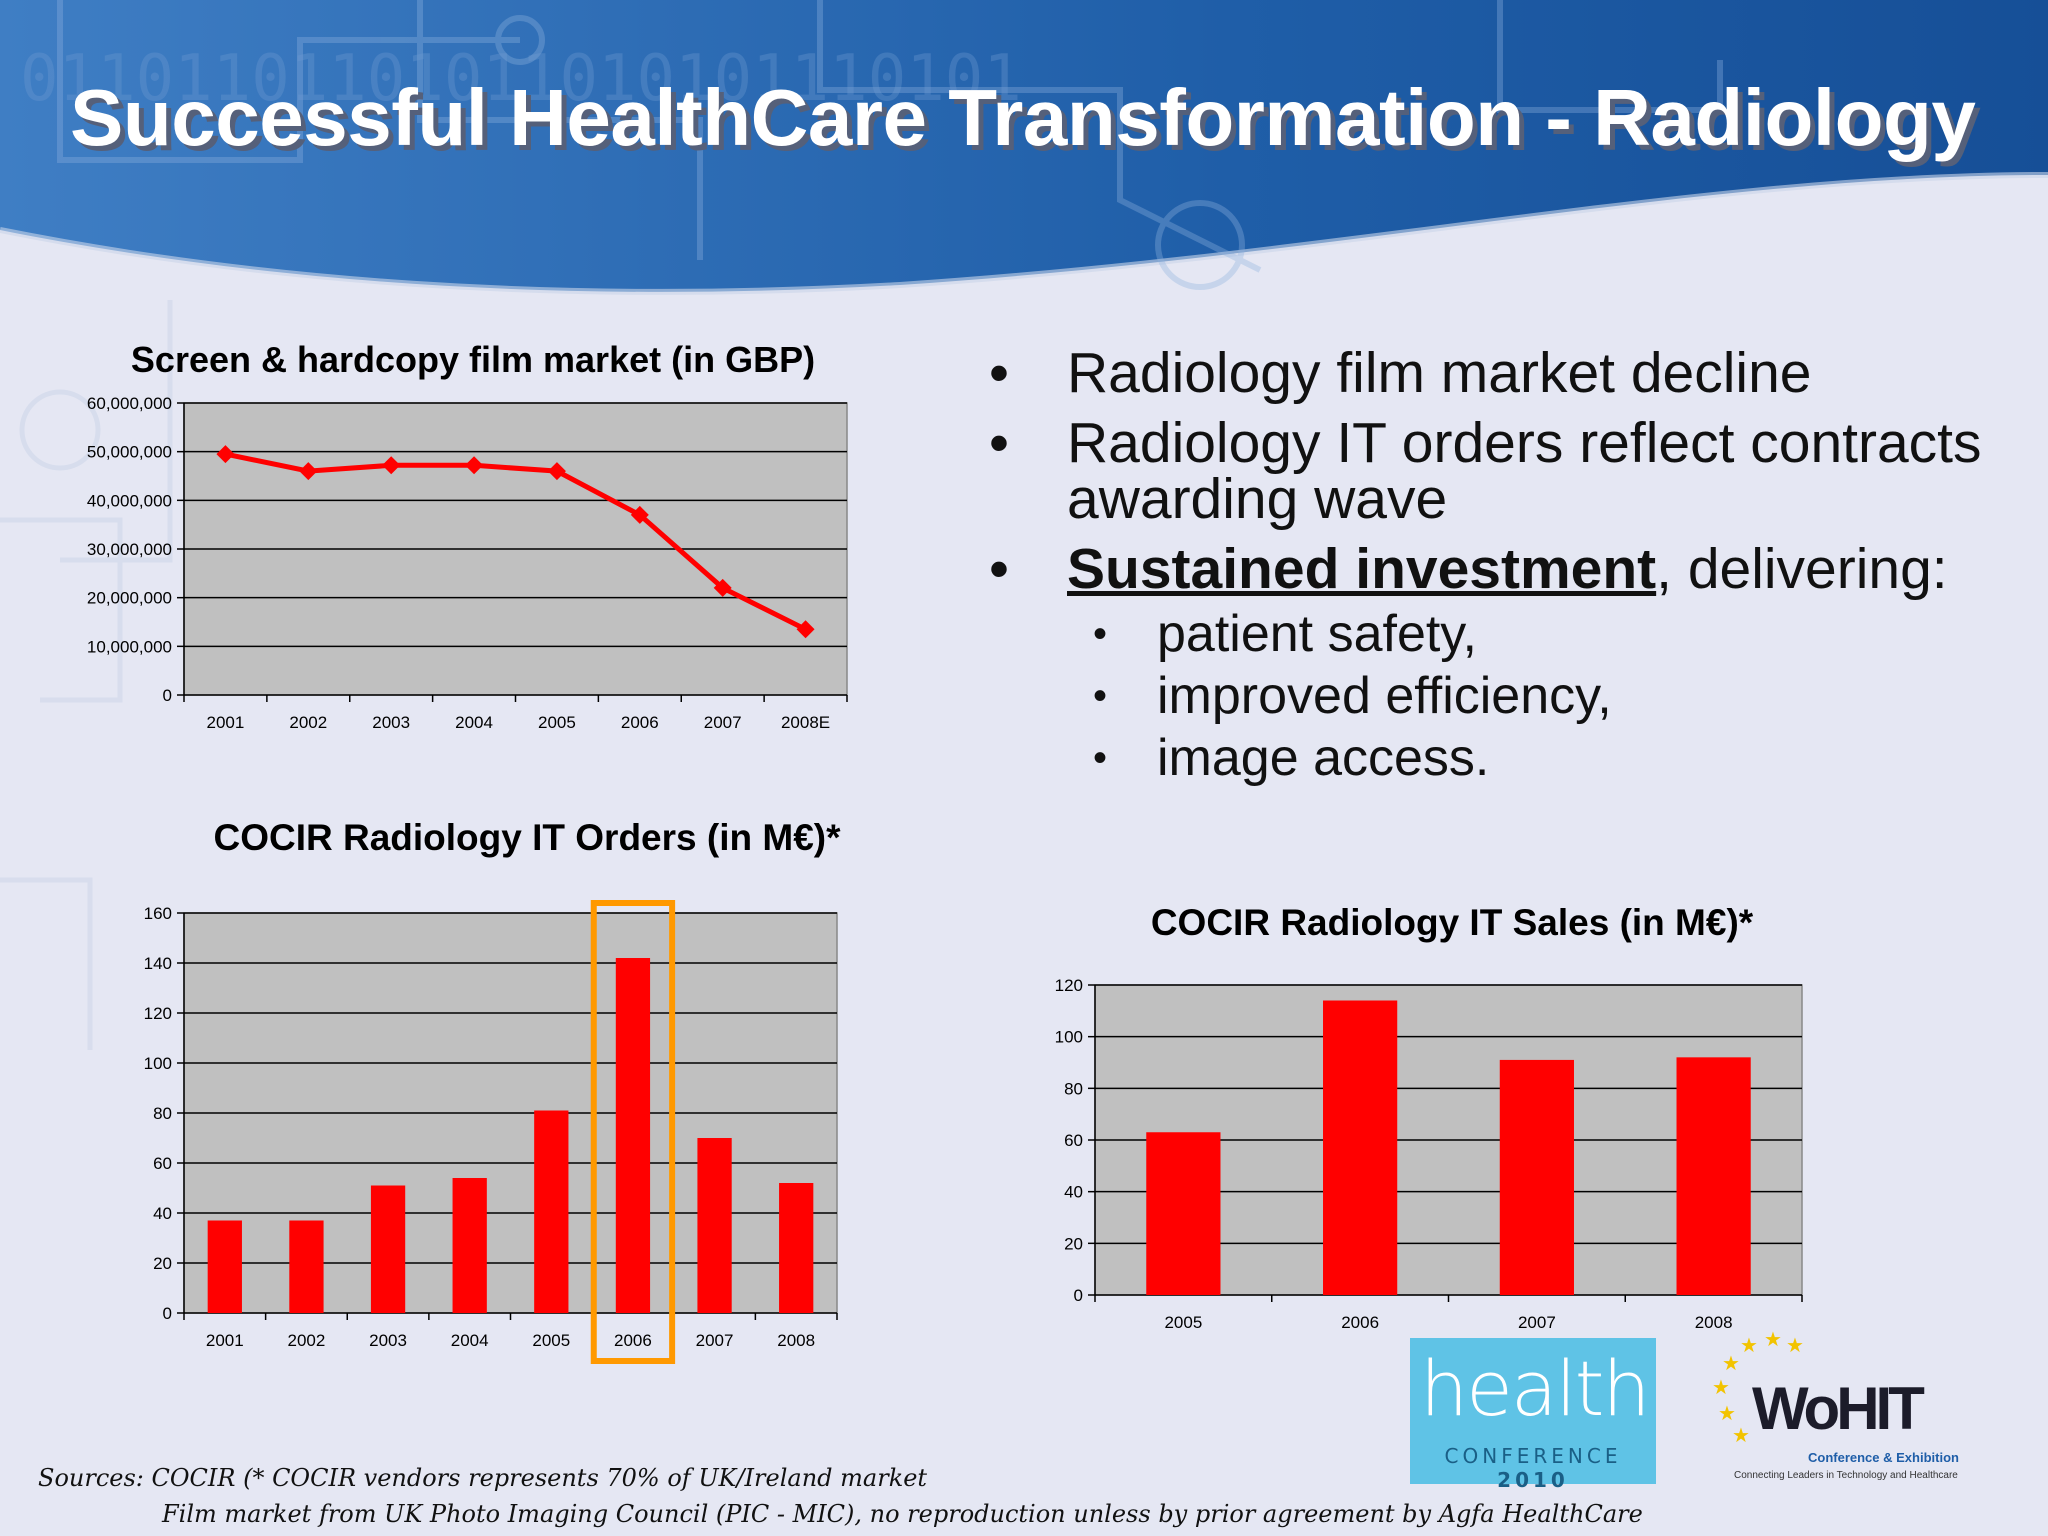  What do you see at coordinates (391, 722) in the screenshot?
I see `x-tick-label: 2003` at bounding box center [391, 722].